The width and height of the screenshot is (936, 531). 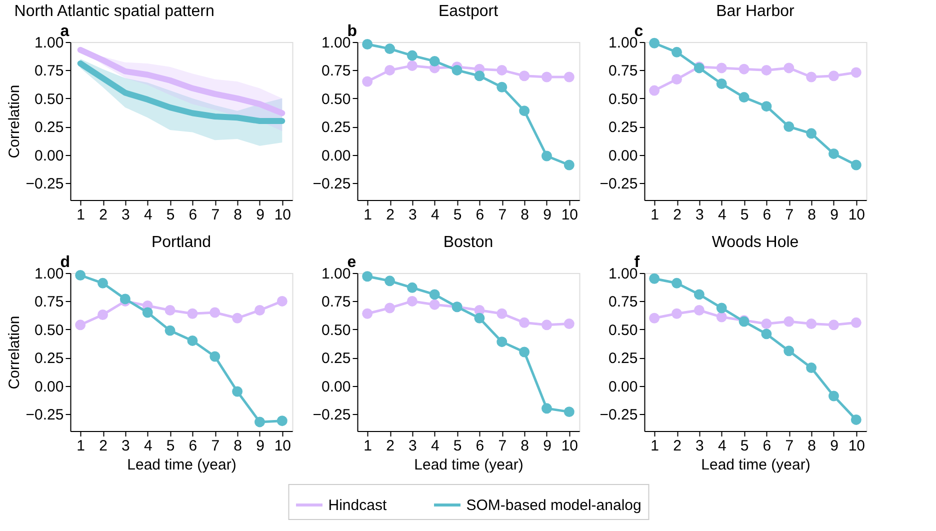 I want to click on legend-label: Hindcast, so click(x=358, y=505).